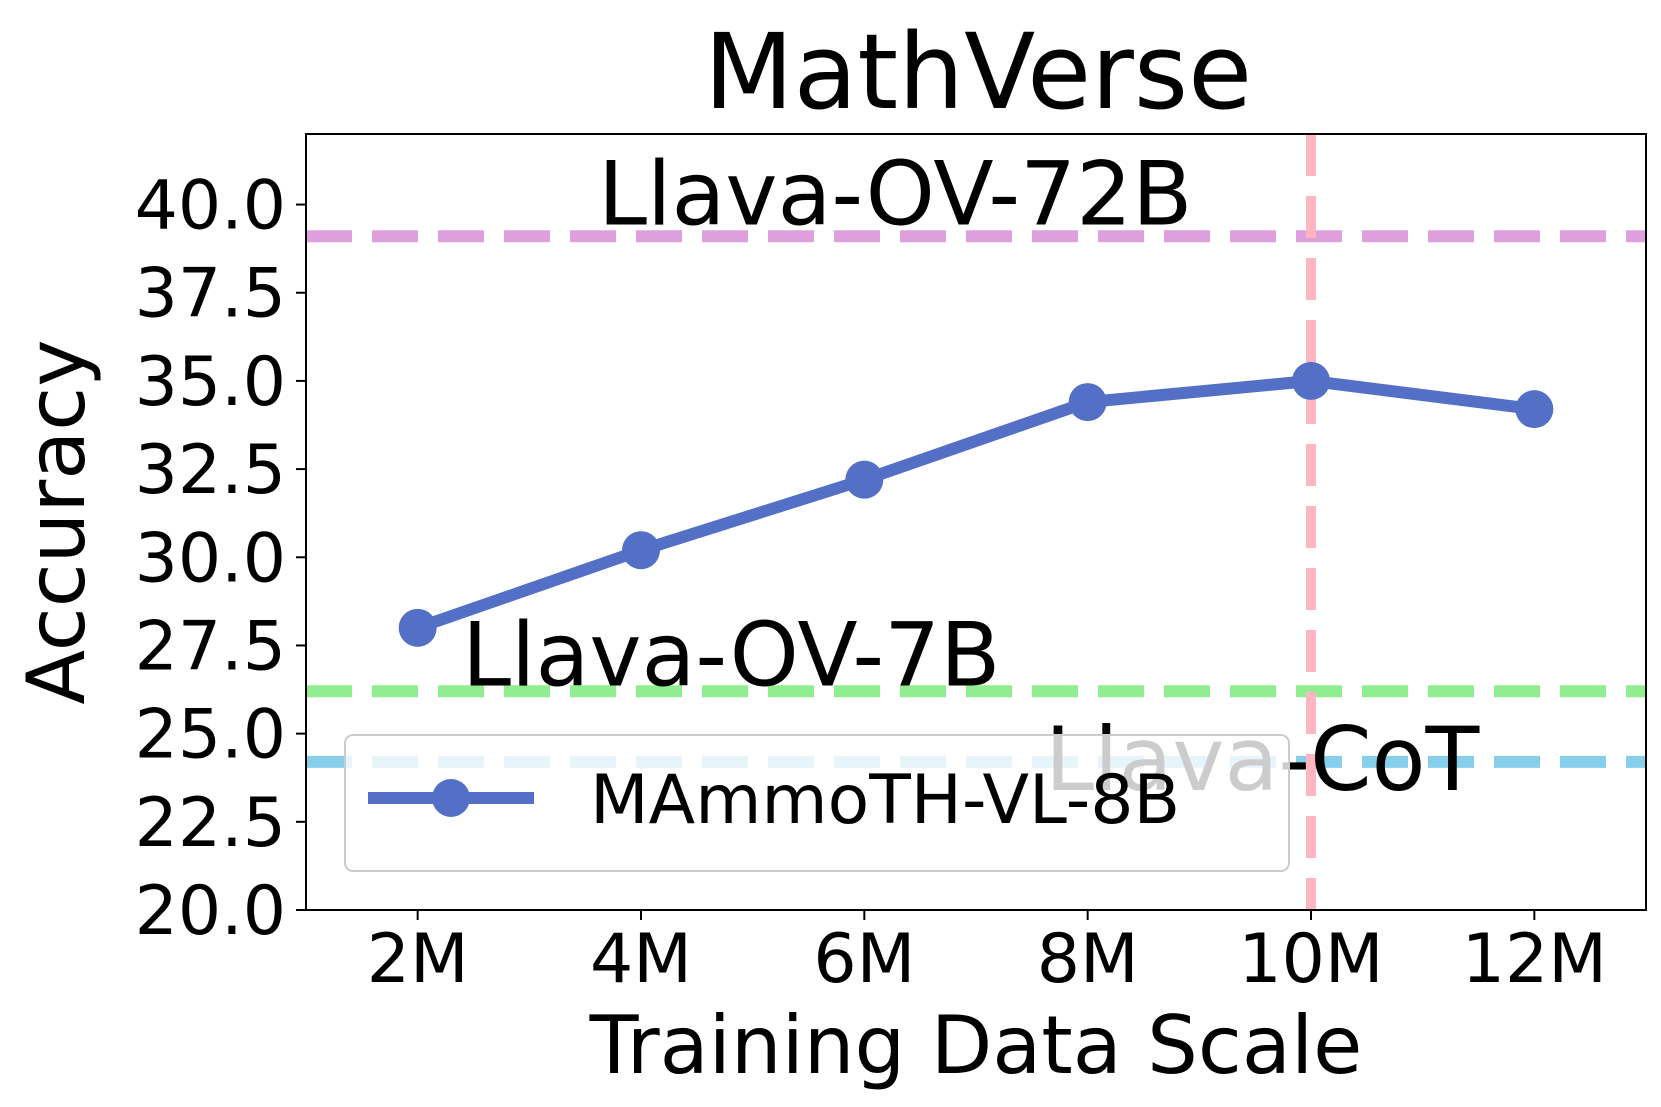 This screenshot has width=1661, height=1107. I want to click on legend-entry-label: MAmmoTH-VL-8B, so click(885, 800).